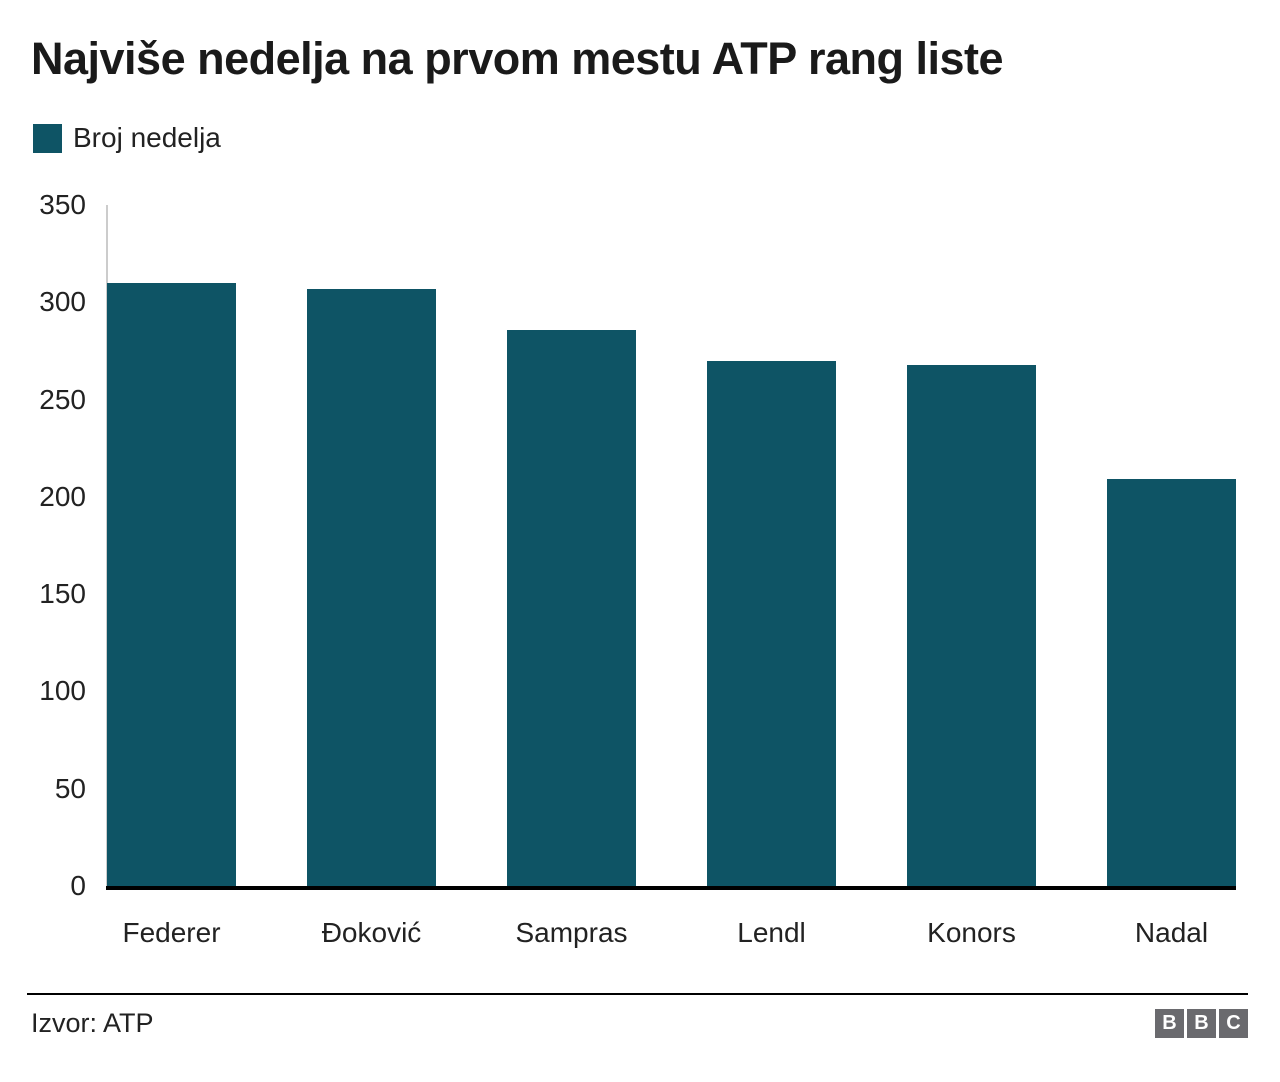 The image size is (1280, 1082). Describe the element at coordinates (62, 204) in the screenshot. I see `y-tick-label: 350` at that location.